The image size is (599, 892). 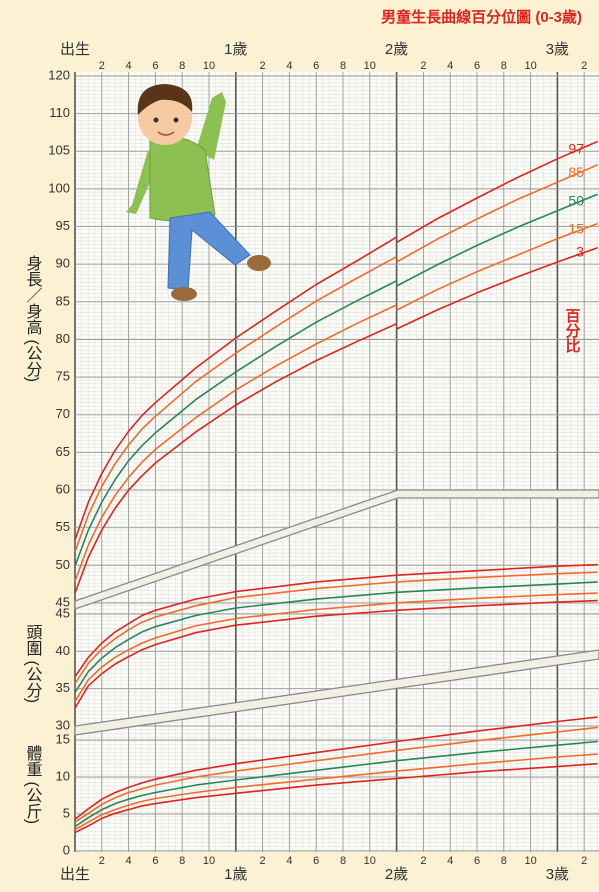 What do you see at coordinates (576, 172) in the screenshot?
I see `percentile-label: 85` at bounding box center [576, 172].